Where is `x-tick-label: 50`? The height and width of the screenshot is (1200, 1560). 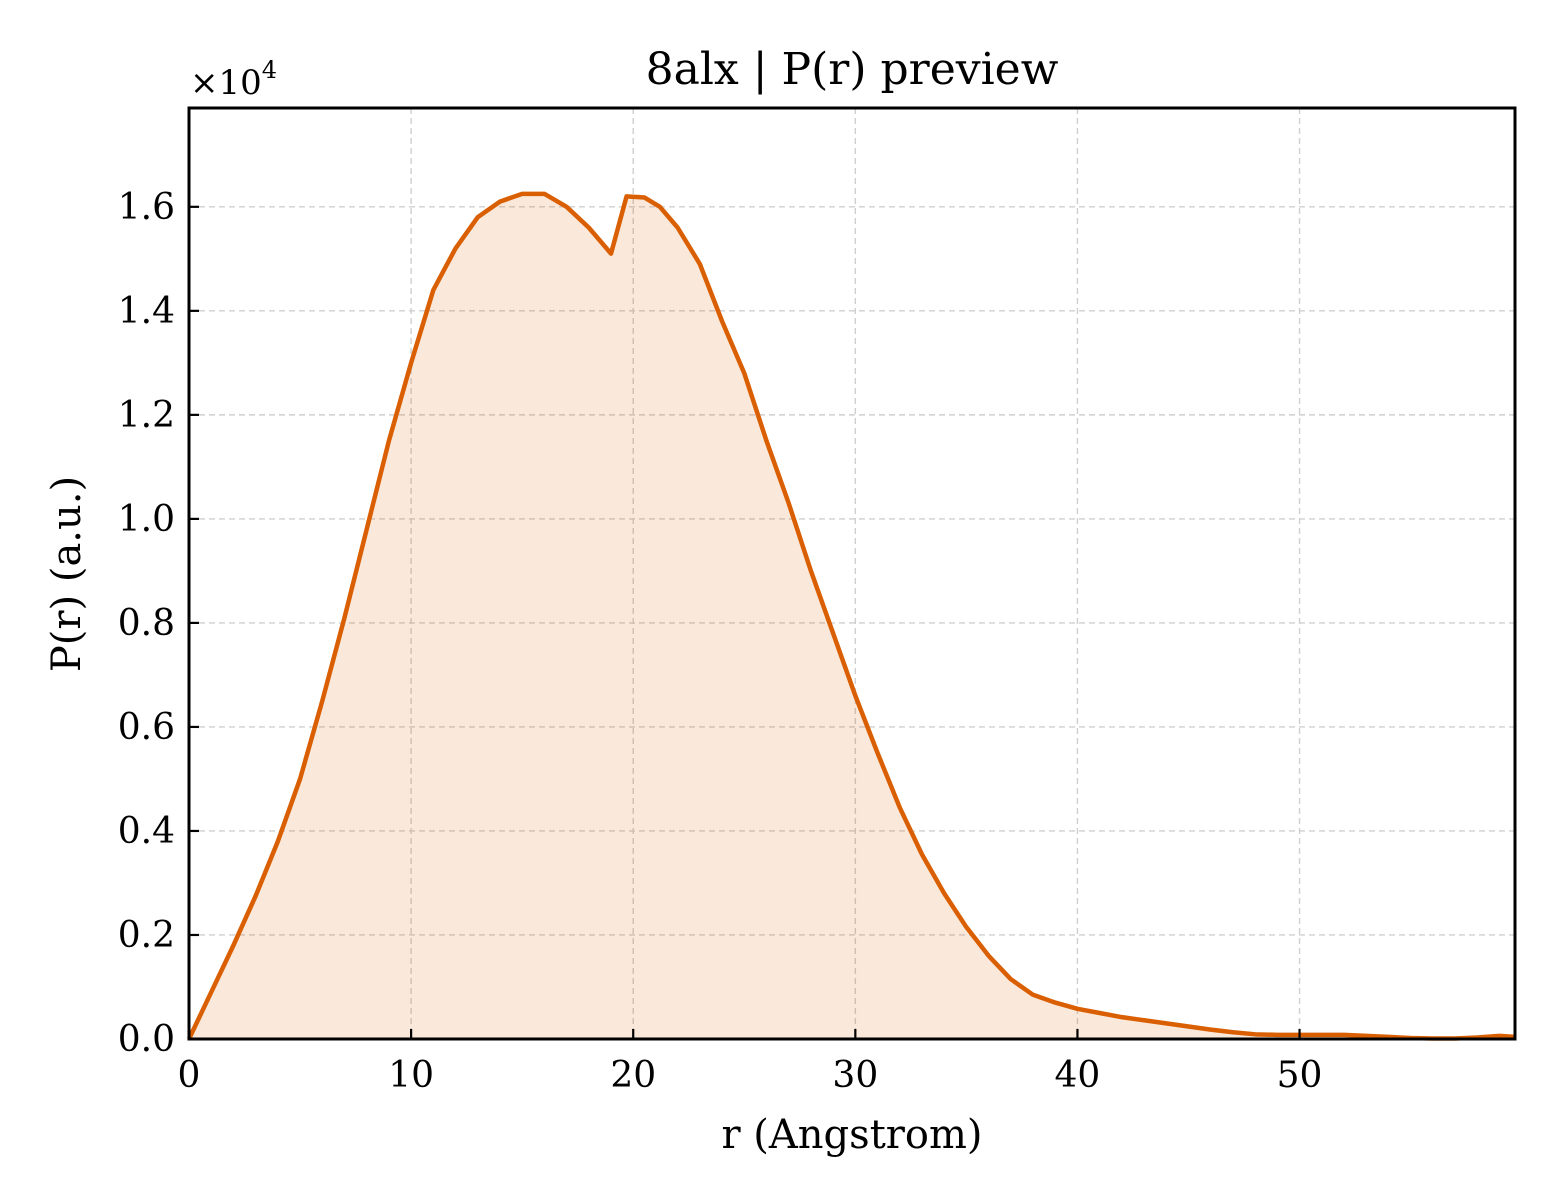 x-tick-label: 50 is located at coordinates (1300, 1075).